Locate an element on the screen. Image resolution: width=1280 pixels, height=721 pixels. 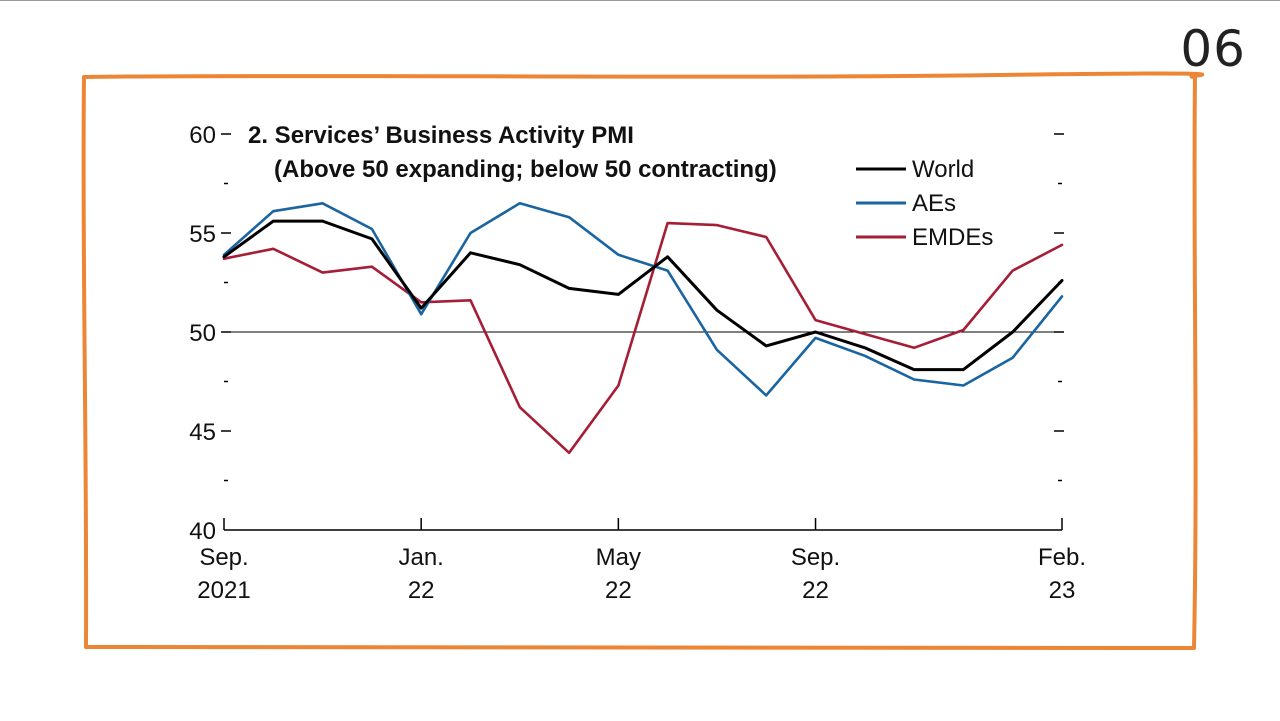
series-line-world is located at coordinates (643, 295).